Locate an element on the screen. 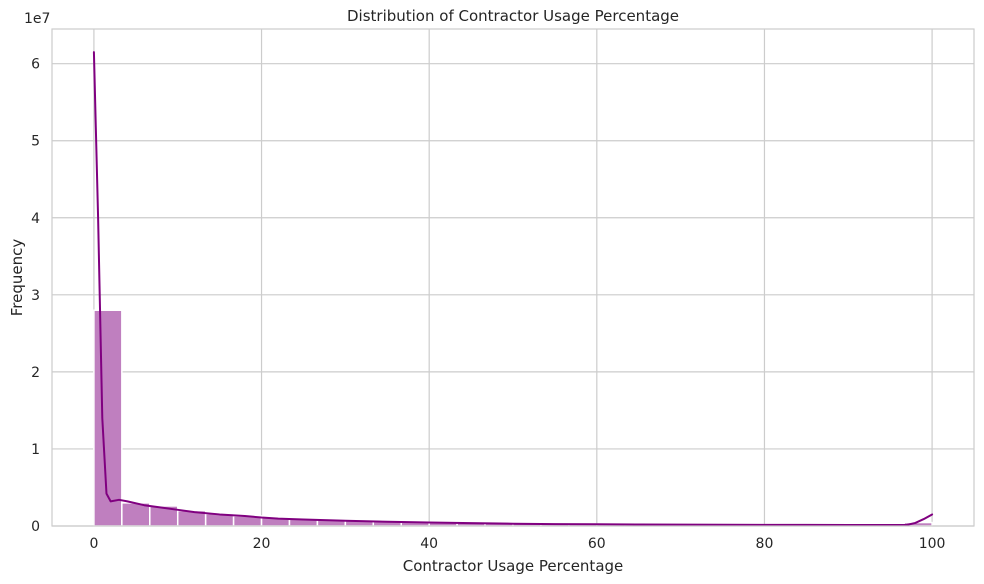 This screenshot has width=984, height=584. x-tick-label: 0 is located at coordinates (93, 544).